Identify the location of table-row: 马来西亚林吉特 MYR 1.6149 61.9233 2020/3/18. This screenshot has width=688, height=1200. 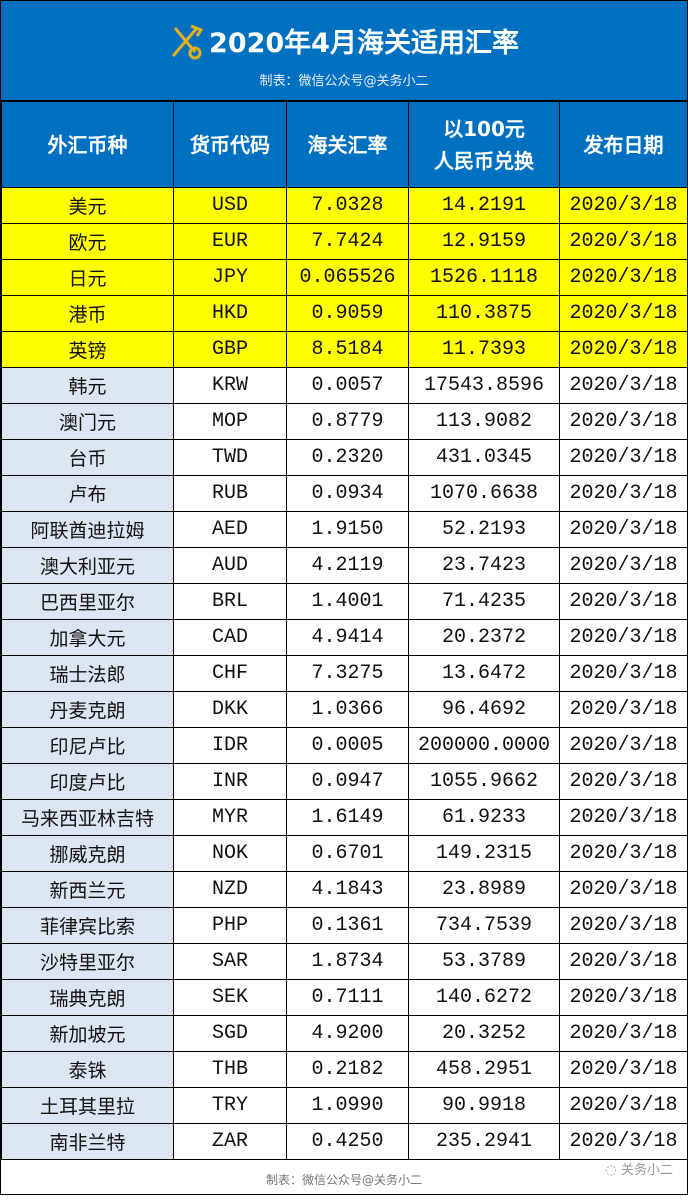
(344, 817).